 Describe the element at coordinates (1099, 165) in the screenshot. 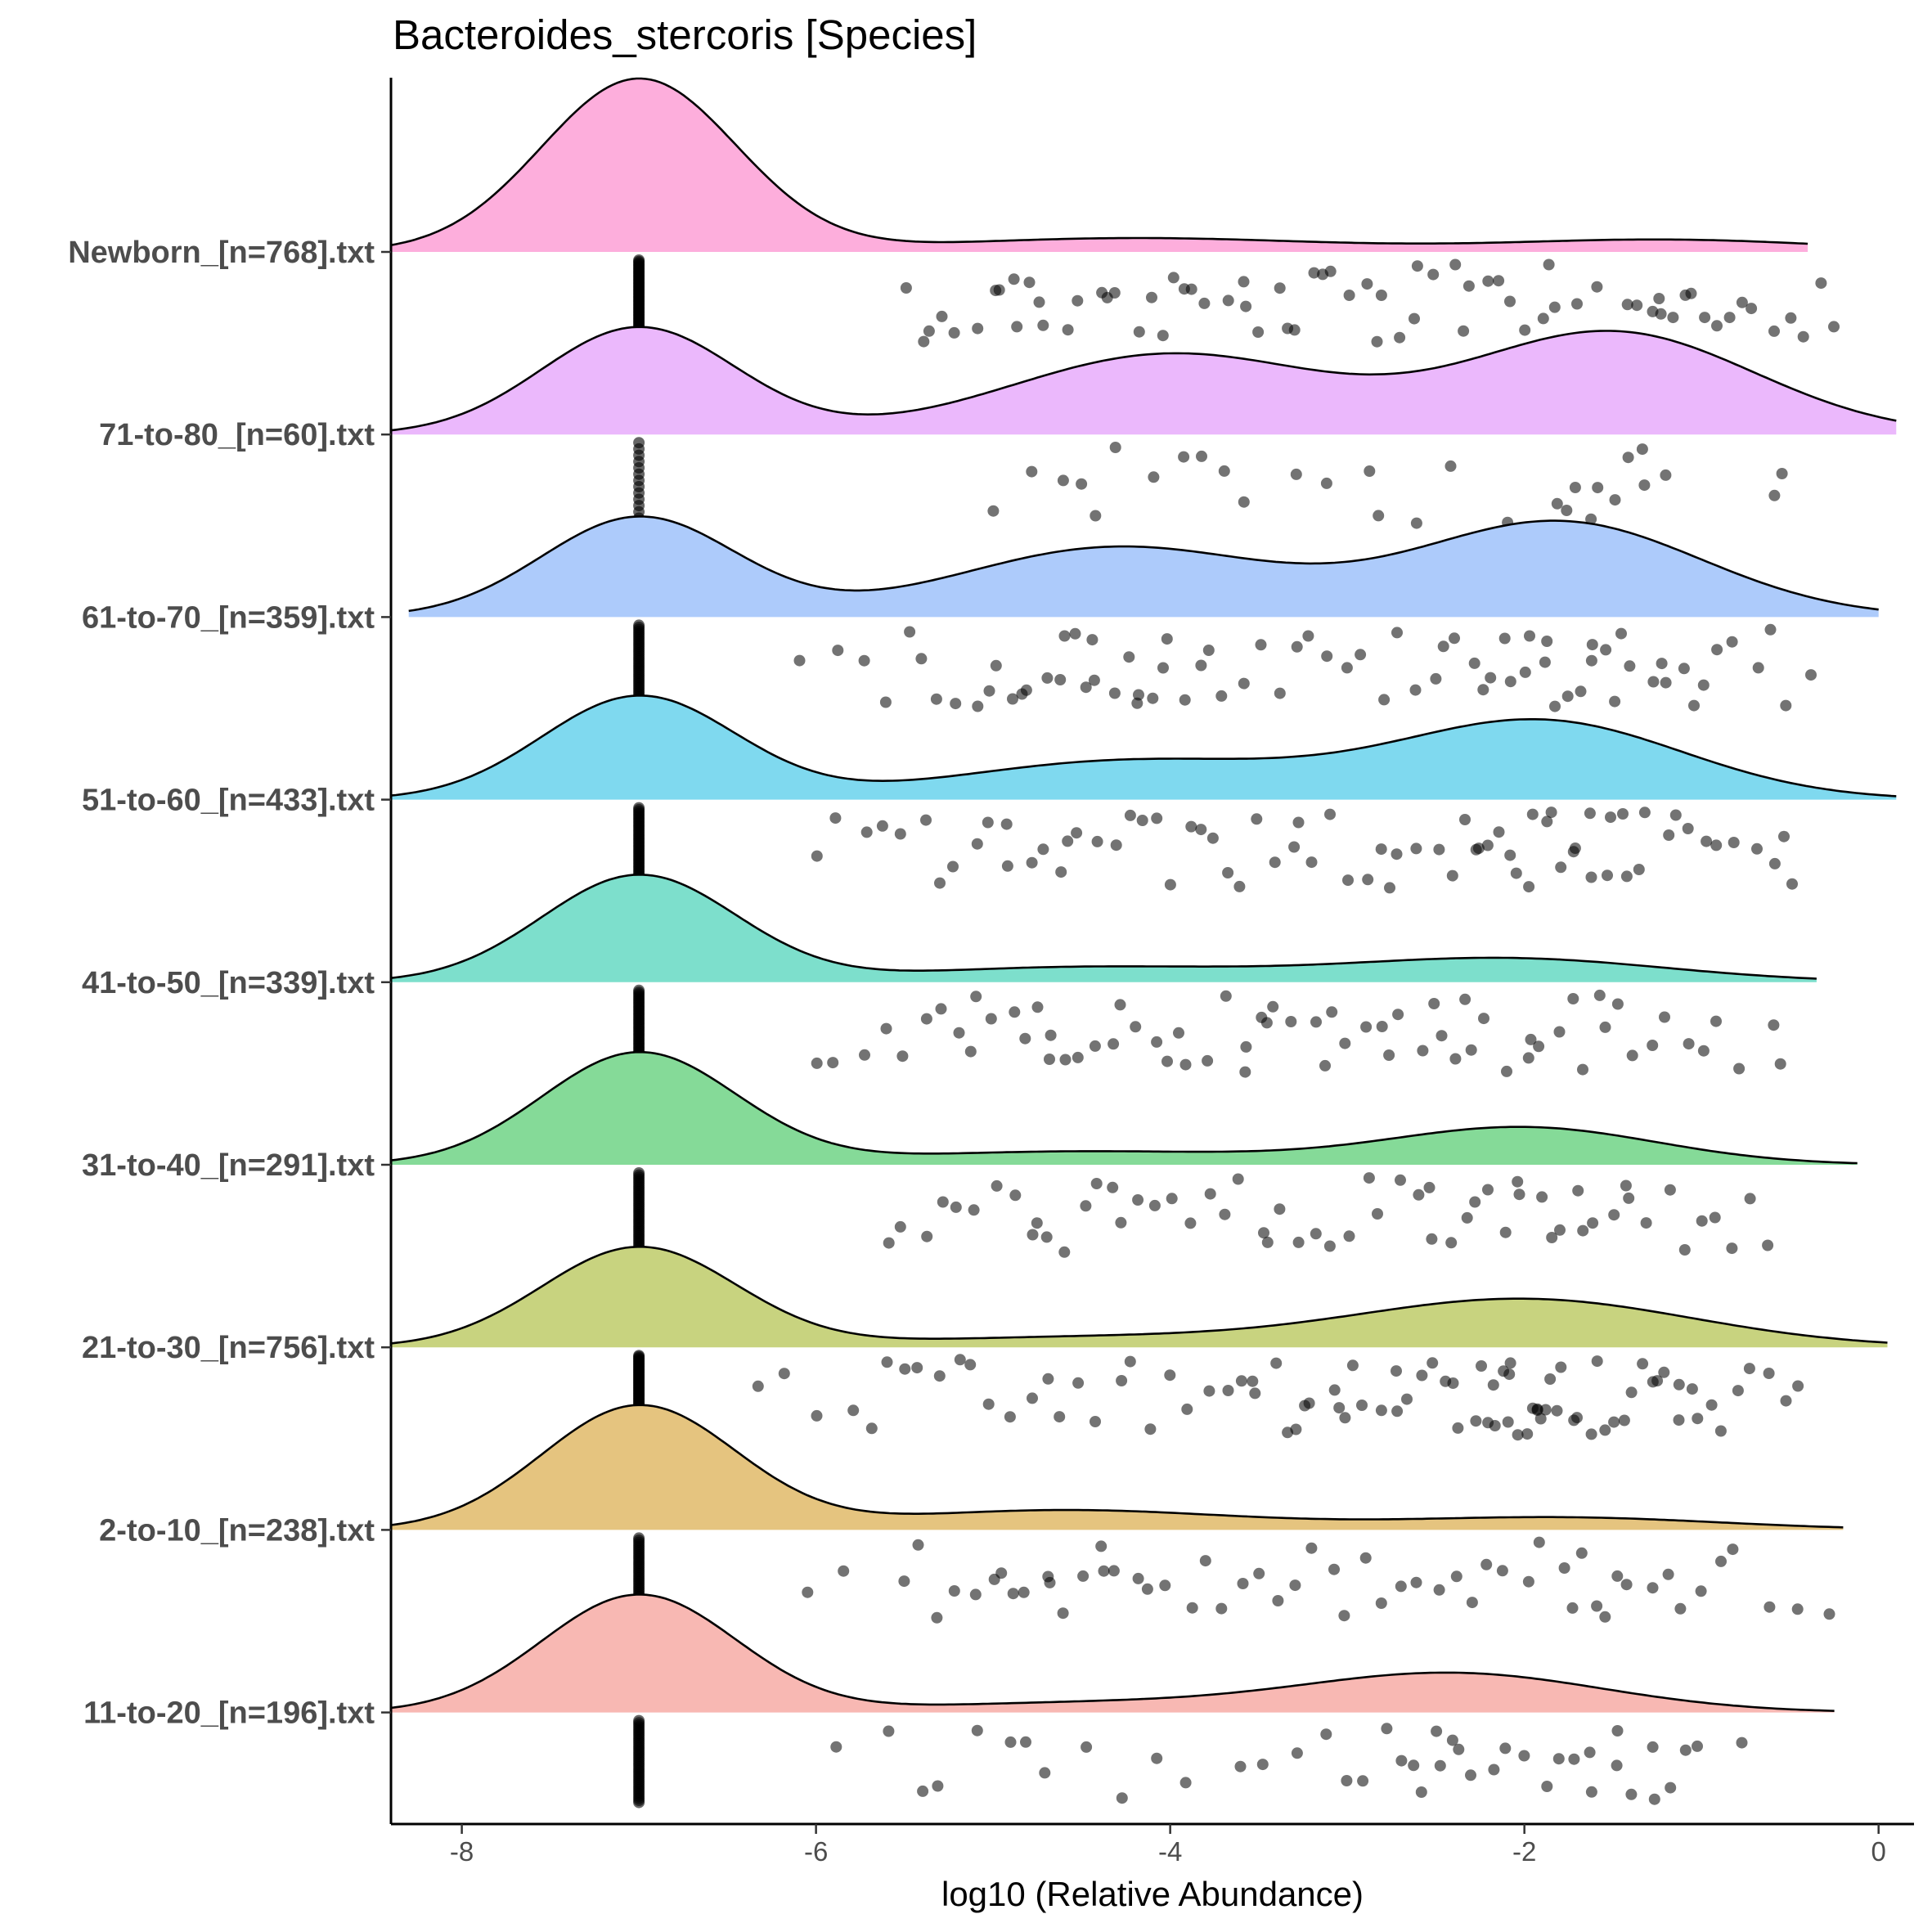

I see `density-fill` at that location.